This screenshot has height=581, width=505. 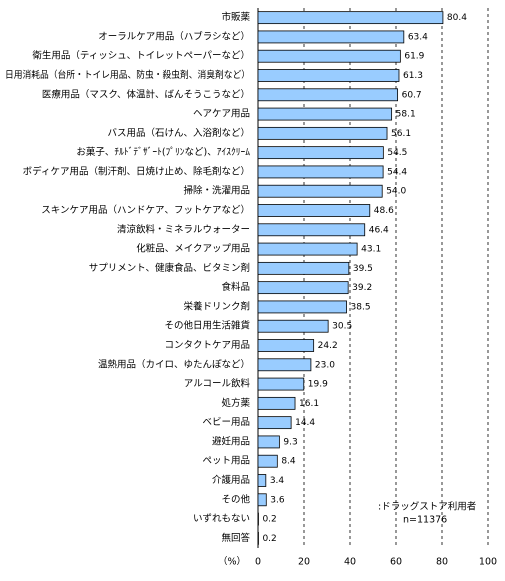 What do you see at coordinates (328, 346) in the screenshot?
I see `value-label: 24.2` at bounding box center [328, 346].